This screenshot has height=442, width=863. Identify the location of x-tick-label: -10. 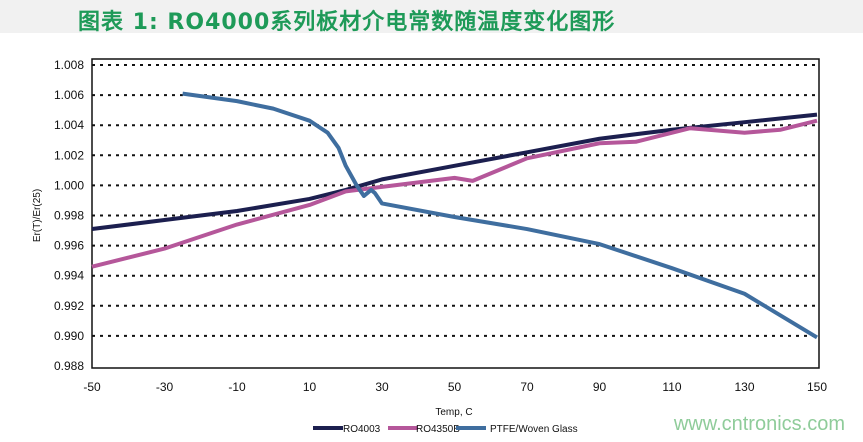
(237, 387).